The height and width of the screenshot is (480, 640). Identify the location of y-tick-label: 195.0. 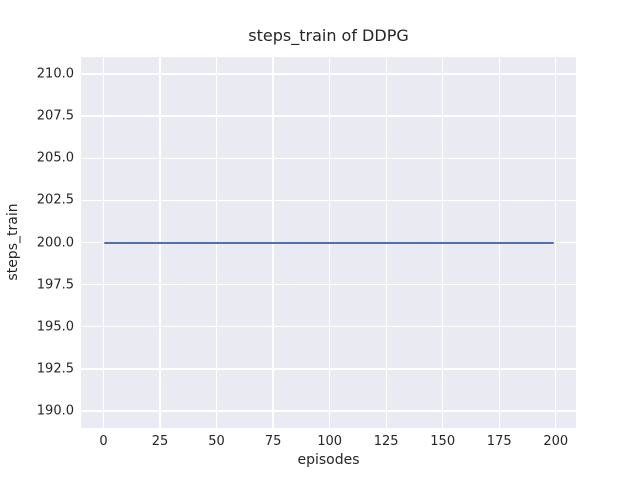
(55, 327).